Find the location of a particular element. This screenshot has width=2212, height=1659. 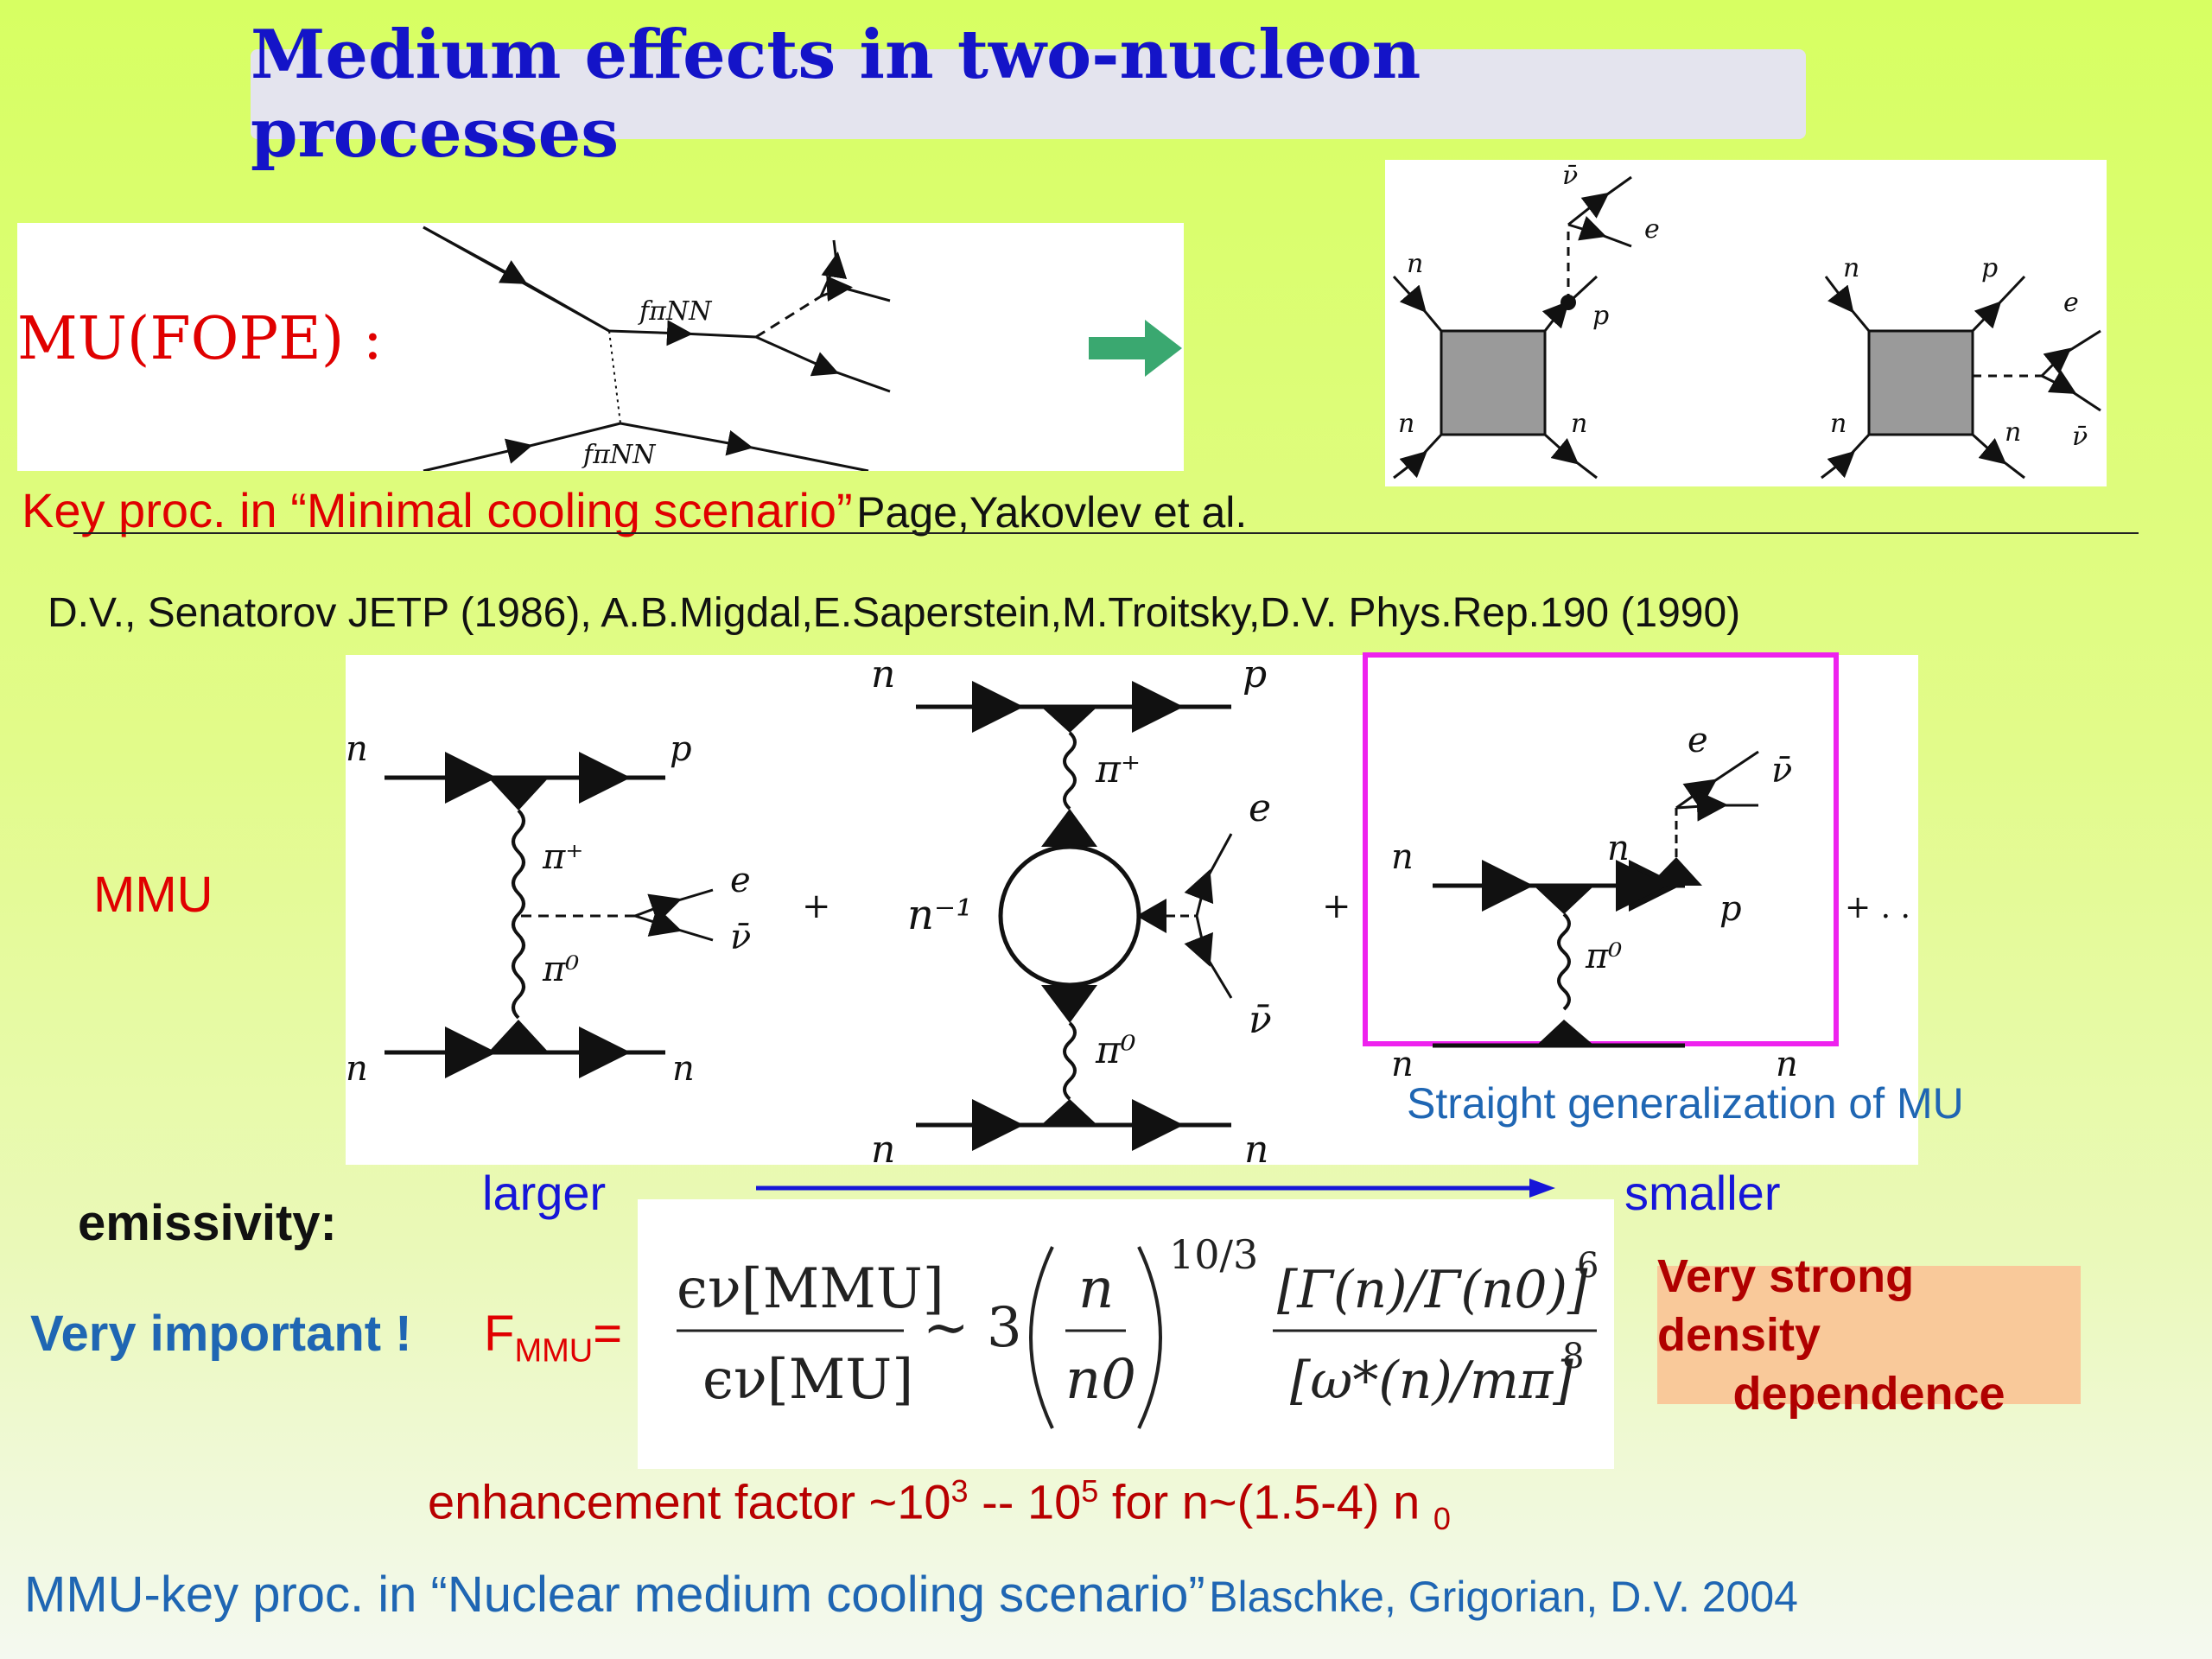

lhs-num: ϵν[MMU] is located at coordinates (810, 1289).